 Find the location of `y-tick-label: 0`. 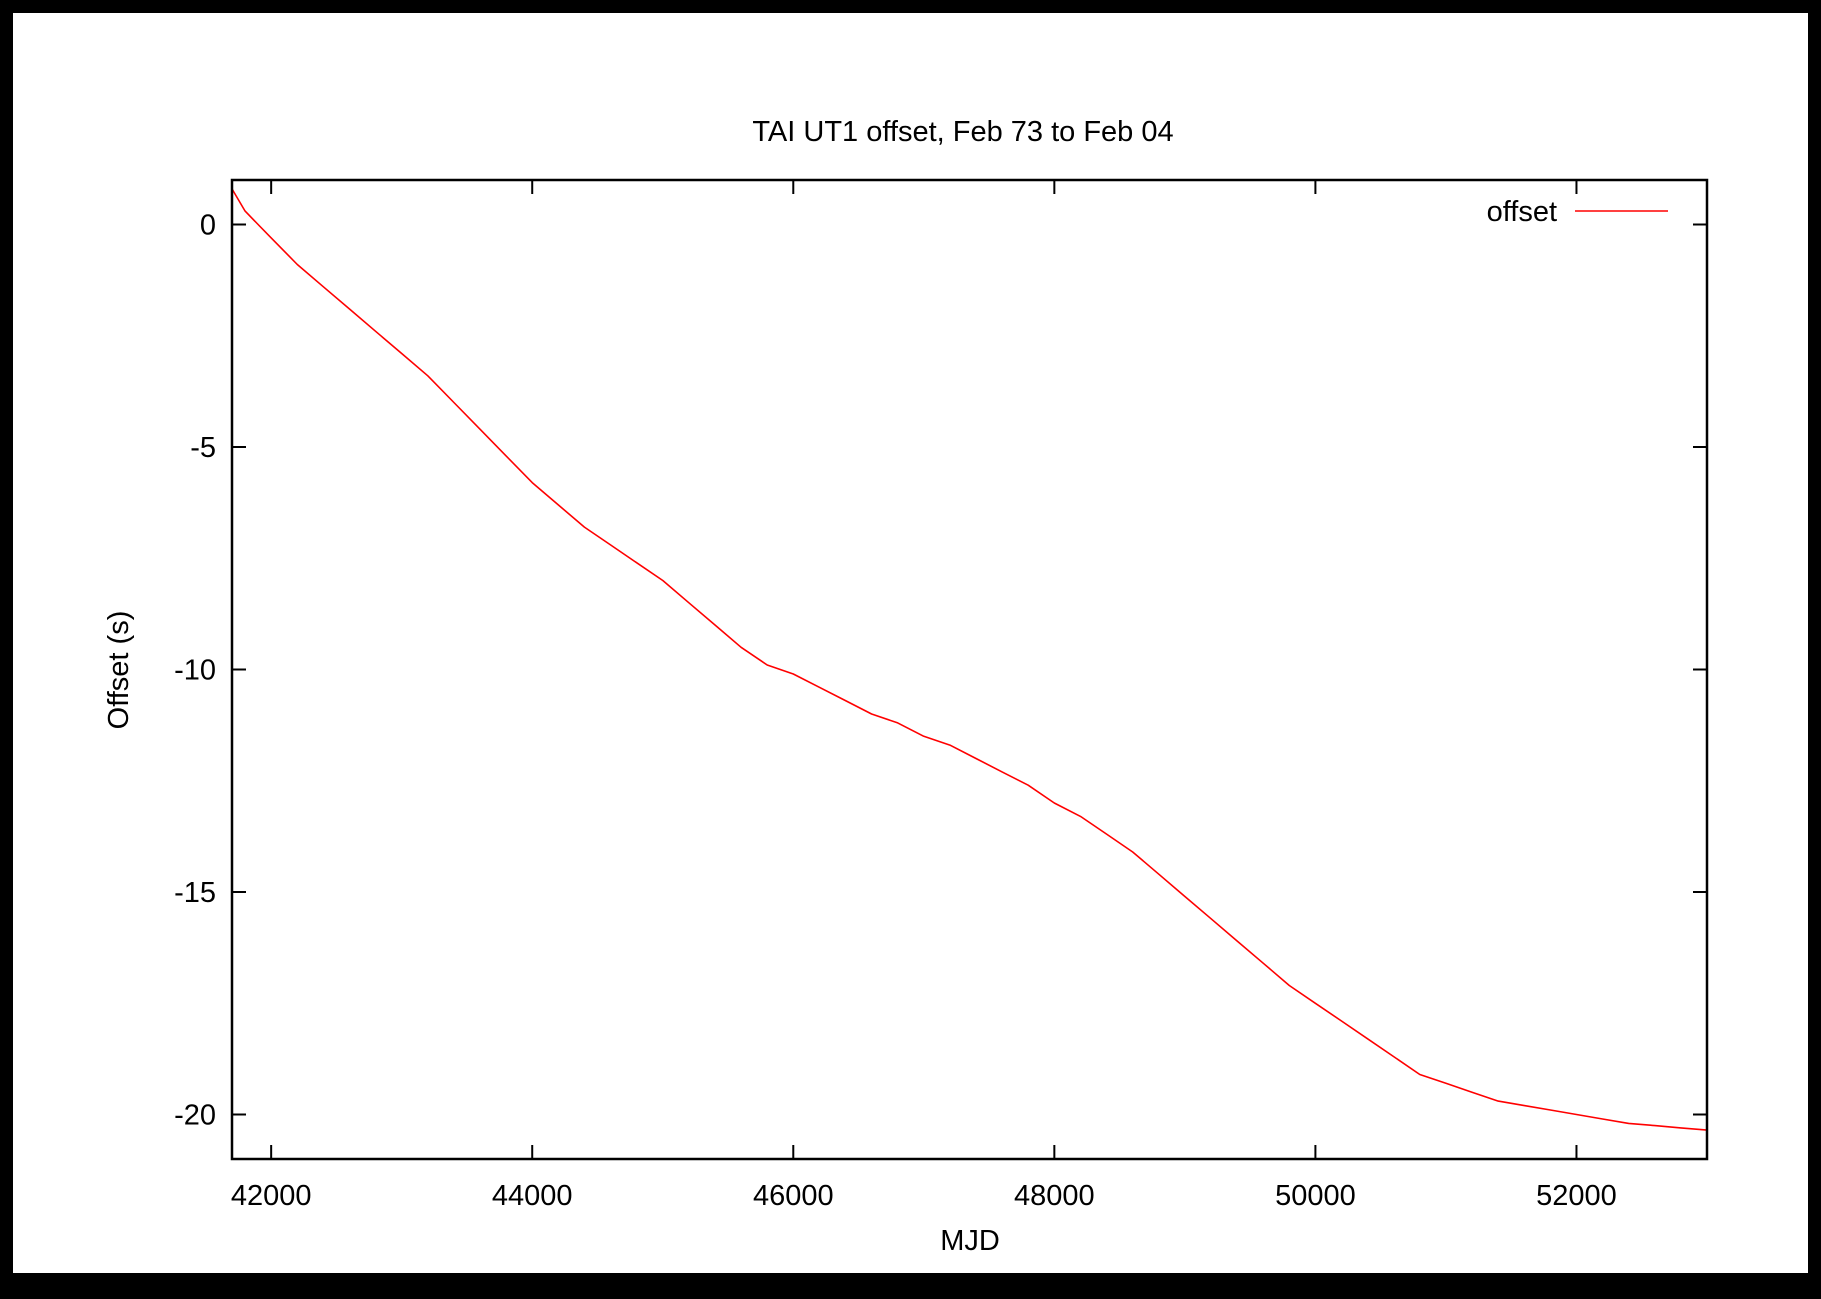

y-tick-label: 0 is located at coordinates (208, 226).